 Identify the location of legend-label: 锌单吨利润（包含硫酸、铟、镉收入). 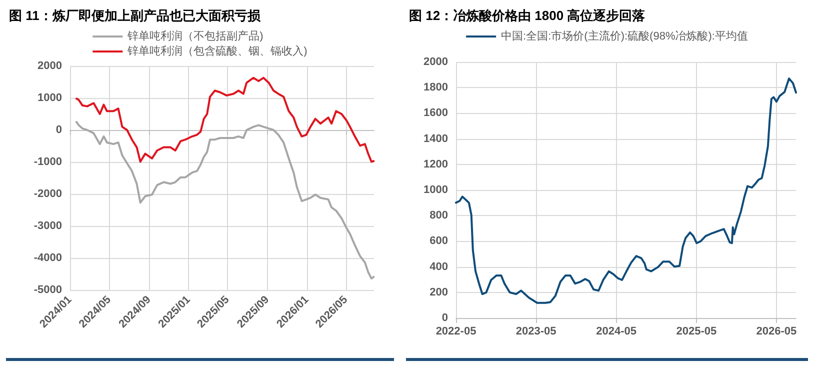
(217, 51).